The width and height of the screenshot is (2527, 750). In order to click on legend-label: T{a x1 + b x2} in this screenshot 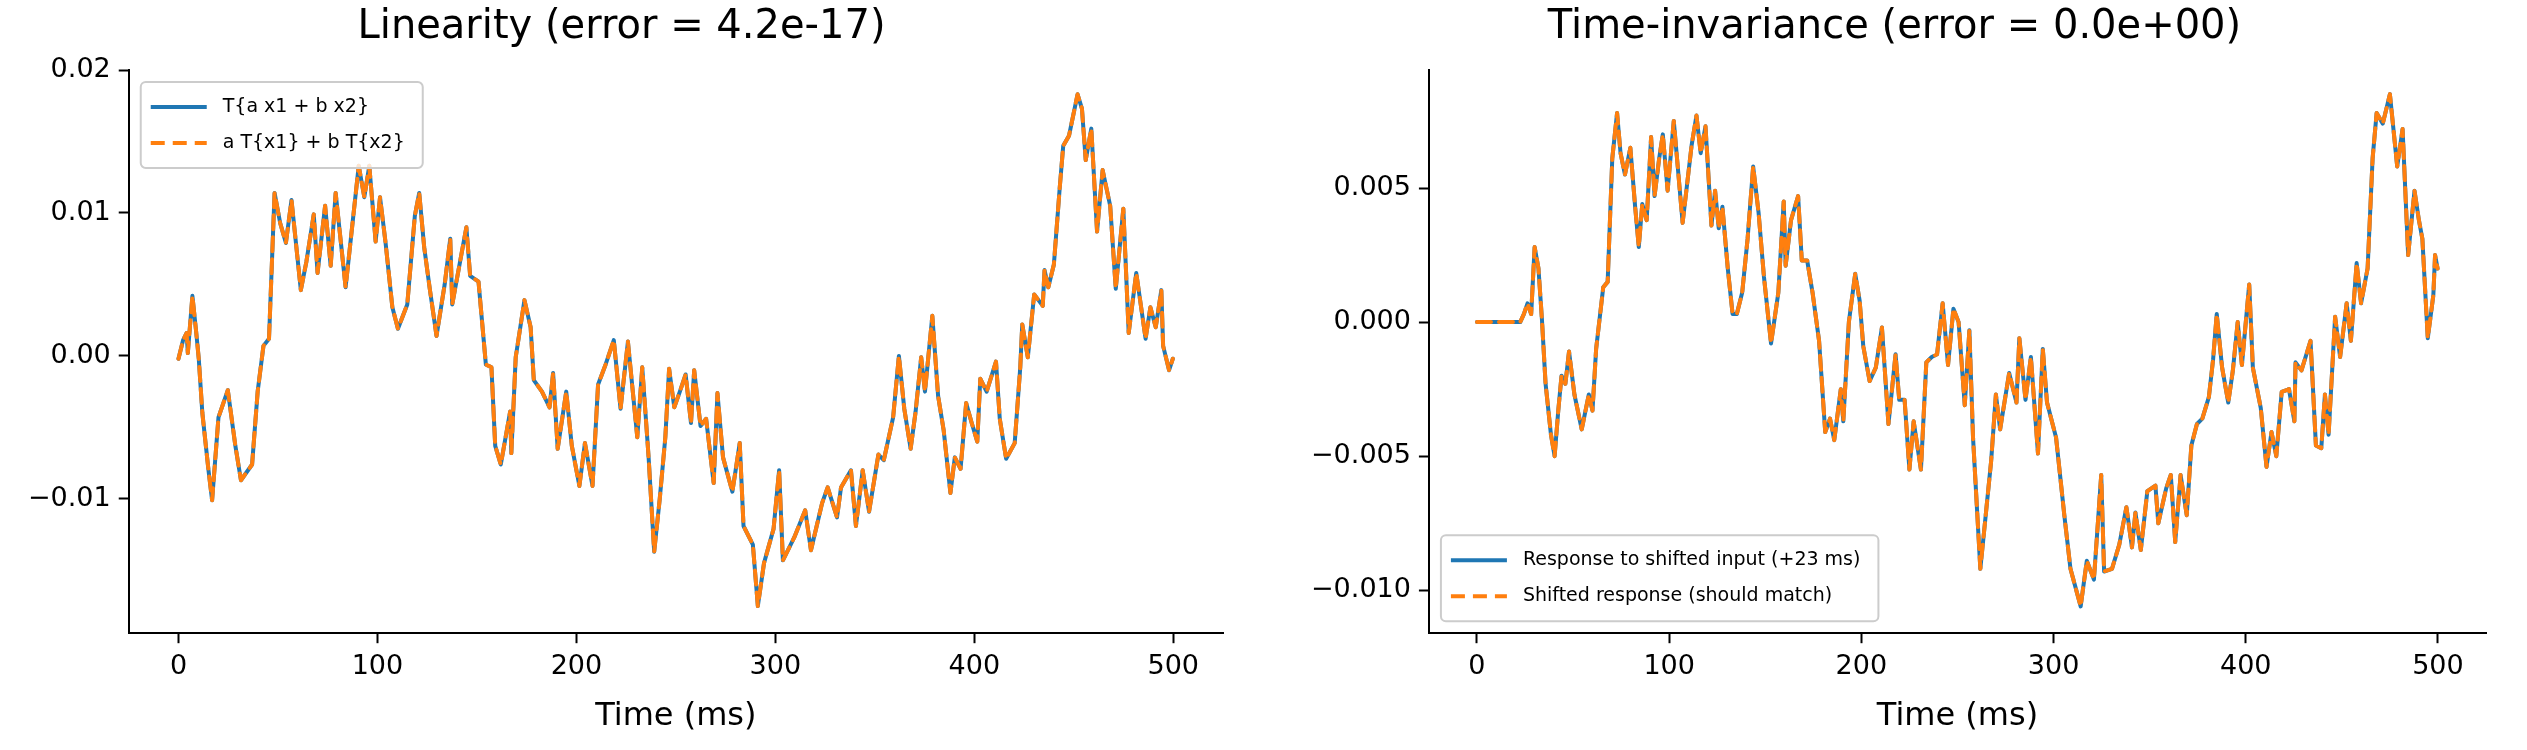, I will do `click(295, 104)`.